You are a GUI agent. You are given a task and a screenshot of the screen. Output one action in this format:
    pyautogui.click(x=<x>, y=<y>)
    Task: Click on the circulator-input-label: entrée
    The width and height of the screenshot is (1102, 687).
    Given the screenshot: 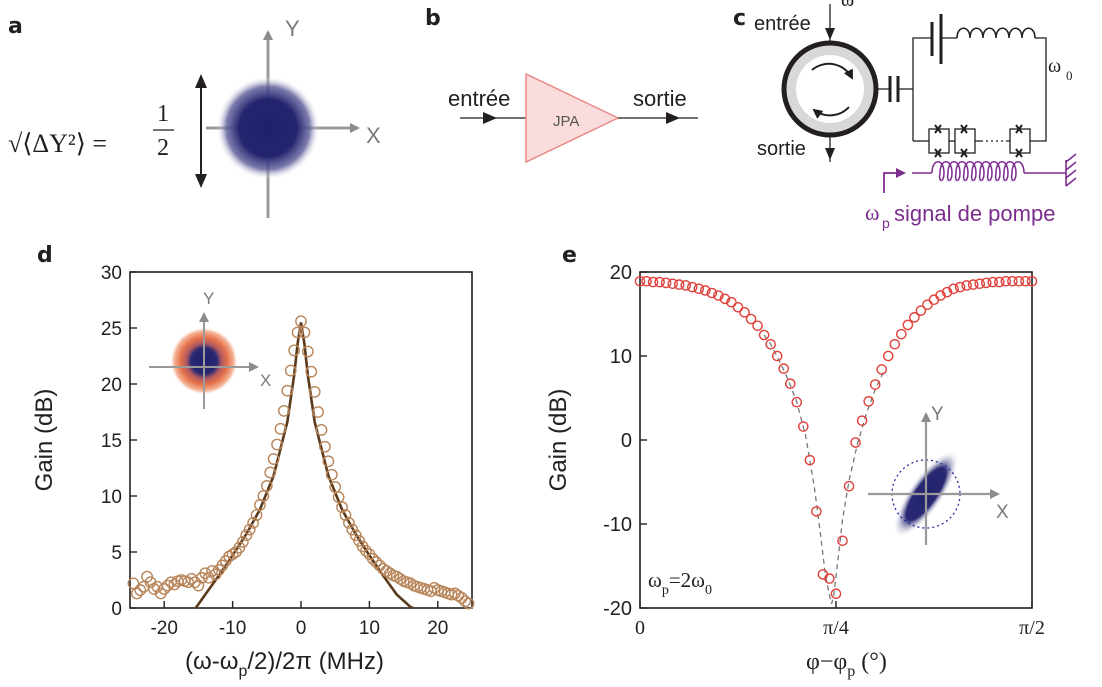 What is the action you would take?
    pyautogui.click(x=782, y=24)
    